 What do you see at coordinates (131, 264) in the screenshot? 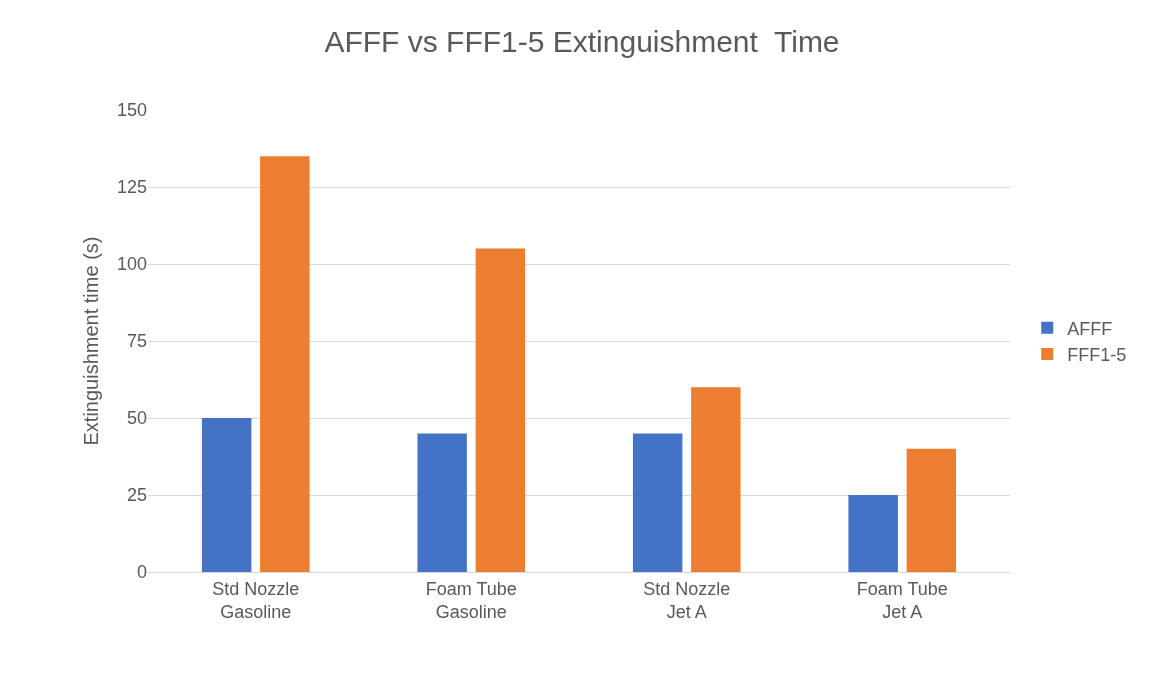
I see `y-tick-label: 100` at bounding box center [131, 264].